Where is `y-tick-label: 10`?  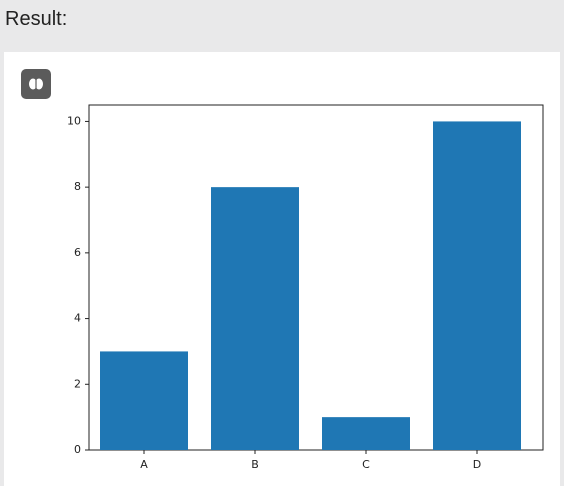
y-tick-label: 10 is located at coordinates (74, 120).